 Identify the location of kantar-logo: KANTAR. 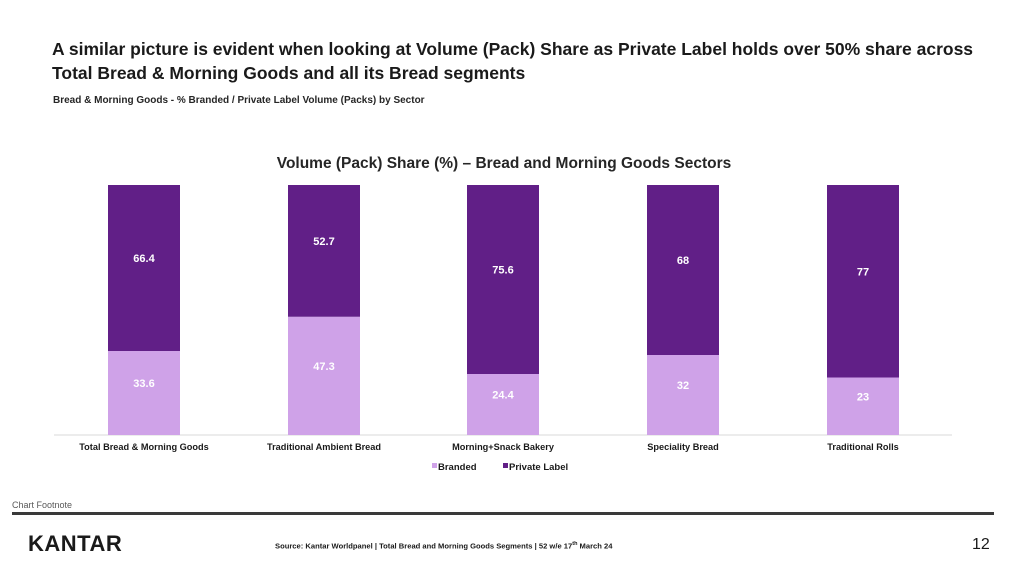
(75, 543).